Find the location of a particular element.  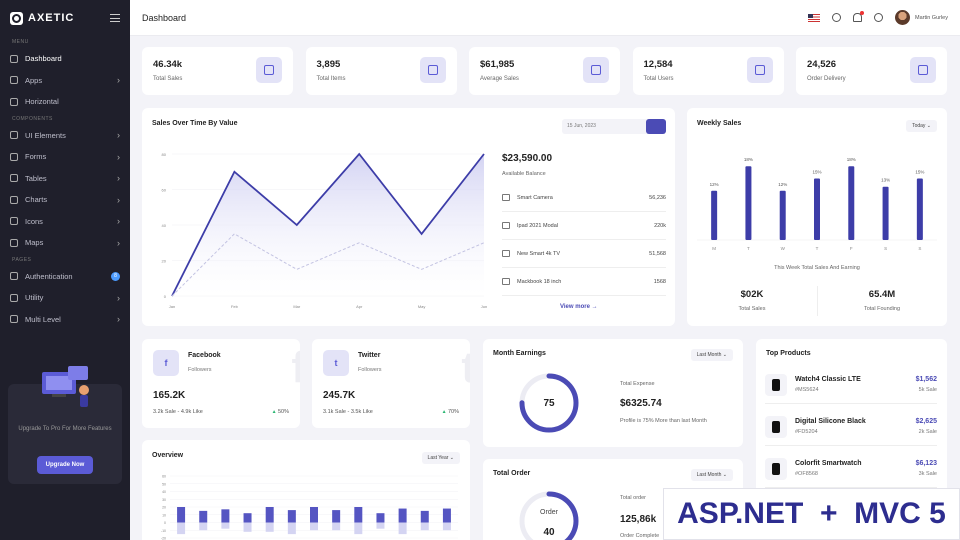

view-more-link: View more → is located at coordinates (579, 307).